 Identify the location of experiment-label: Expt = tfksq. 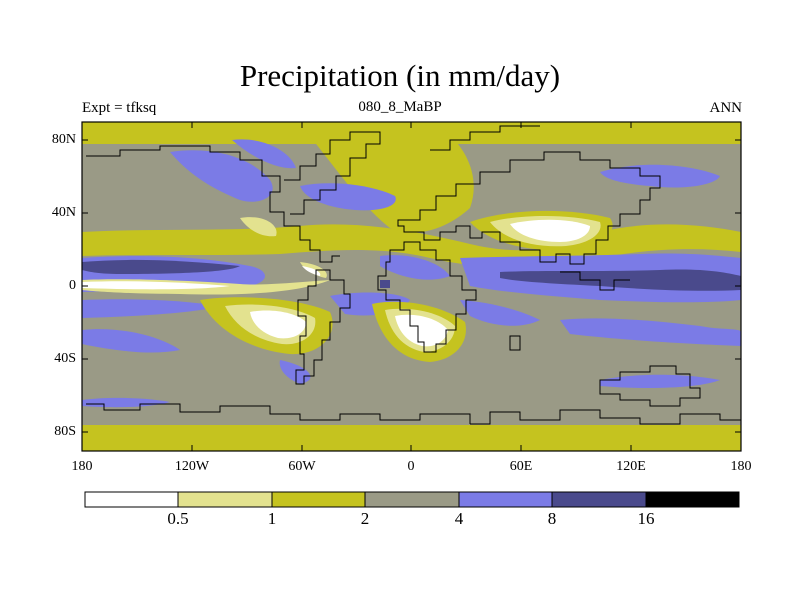
(119, 108).